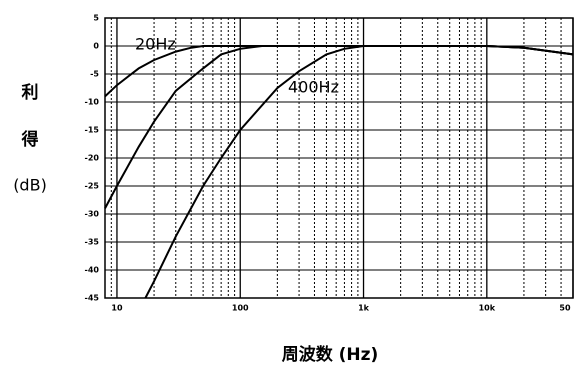 The height and width of the screenshot is (367, 575). I want to click on x-tick-label: 1k, so click(364, 308).